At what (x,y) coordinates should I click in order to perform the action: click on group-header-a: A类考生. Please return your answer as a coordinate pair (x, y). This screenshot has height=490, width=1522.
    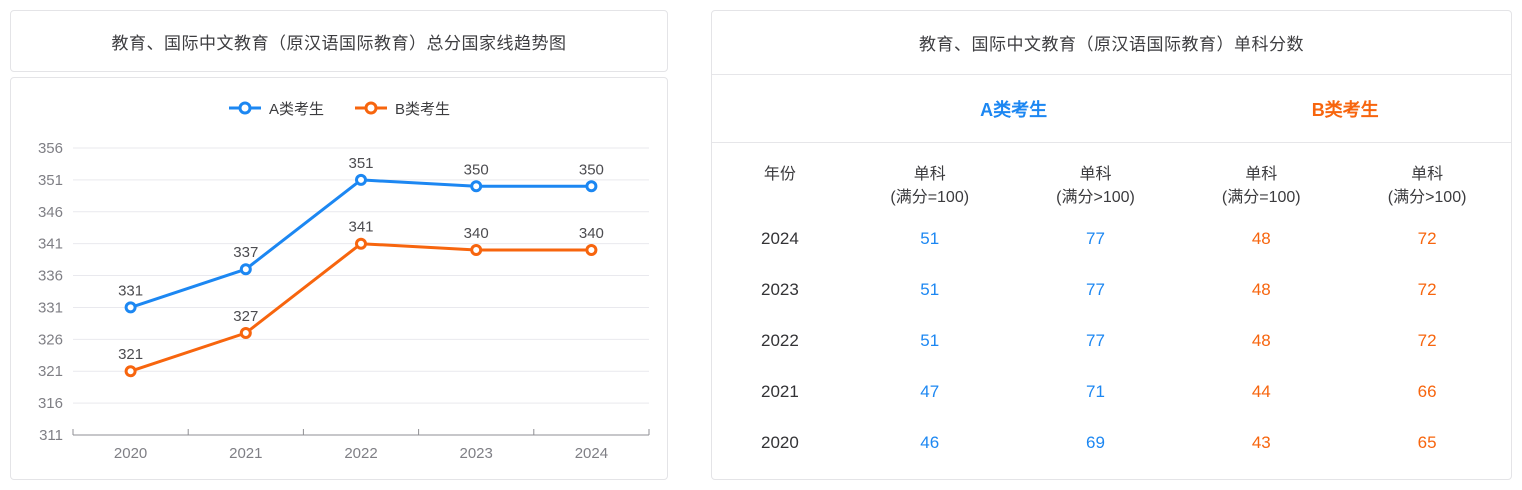
    Looking at the image, I should click on (1014, 109).